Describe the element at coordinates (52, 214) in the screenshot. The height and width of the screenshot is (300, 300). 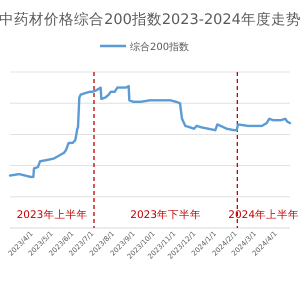
I see `annotation: 2023年上半年` at that location.